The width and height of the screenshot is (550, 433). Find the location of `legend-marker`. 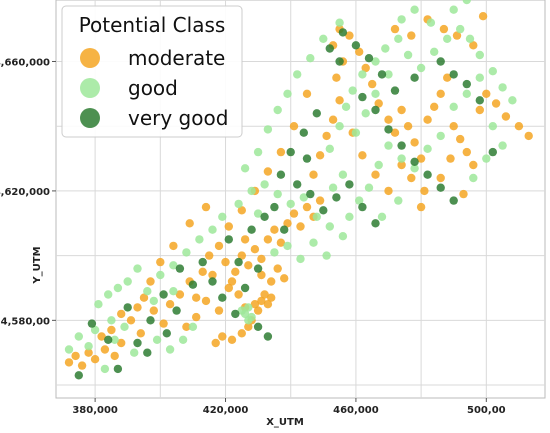

legend-marker is located at coordinates (90, 58).